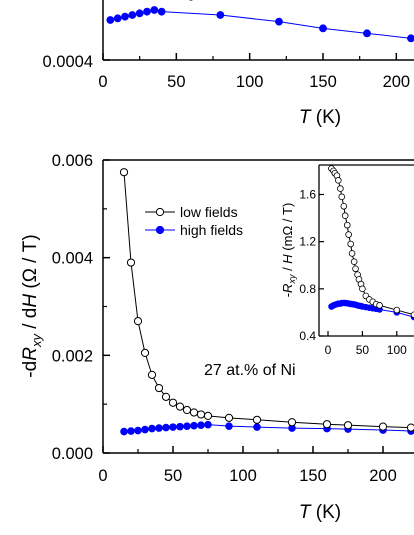  Describe the element at coordinates (32, 305) in the screenshot. I see `y-axis-title: -dRxy / dH (Ω / T)` at that location.